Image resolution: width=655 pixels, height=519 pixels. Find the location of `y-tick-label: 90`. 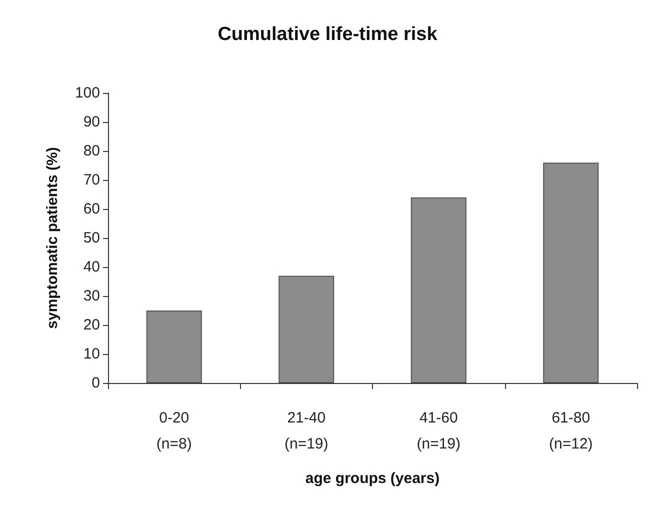

y-tick-label: 90 is located at coordinates (91, 122).